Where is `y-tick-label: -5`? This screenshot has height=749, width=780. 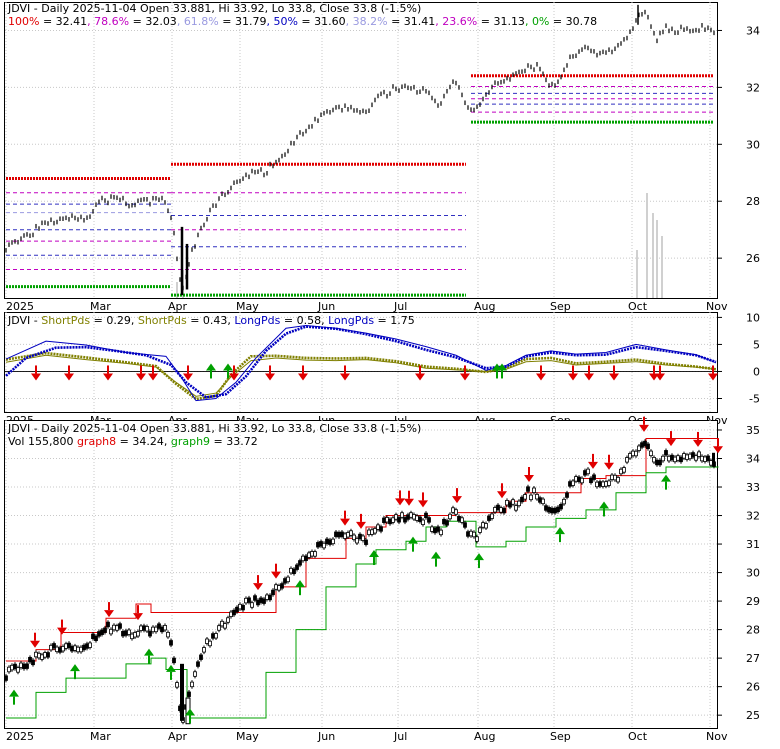 y-tick-label: -5 is located at coordinates (754, 398).